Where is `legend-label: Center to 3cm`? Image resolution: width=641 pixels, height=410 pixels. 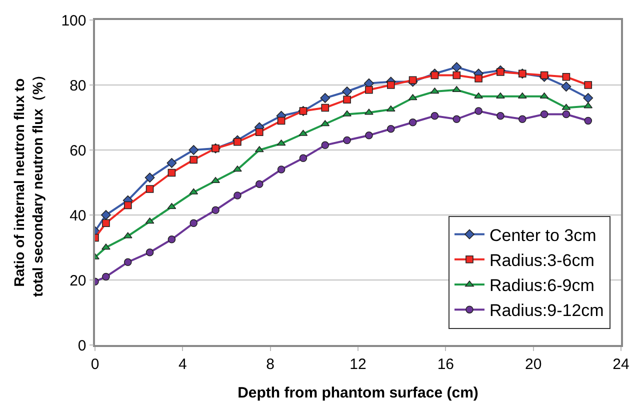
legend-label: Center to 3cm is located at coordinates (542, 235).